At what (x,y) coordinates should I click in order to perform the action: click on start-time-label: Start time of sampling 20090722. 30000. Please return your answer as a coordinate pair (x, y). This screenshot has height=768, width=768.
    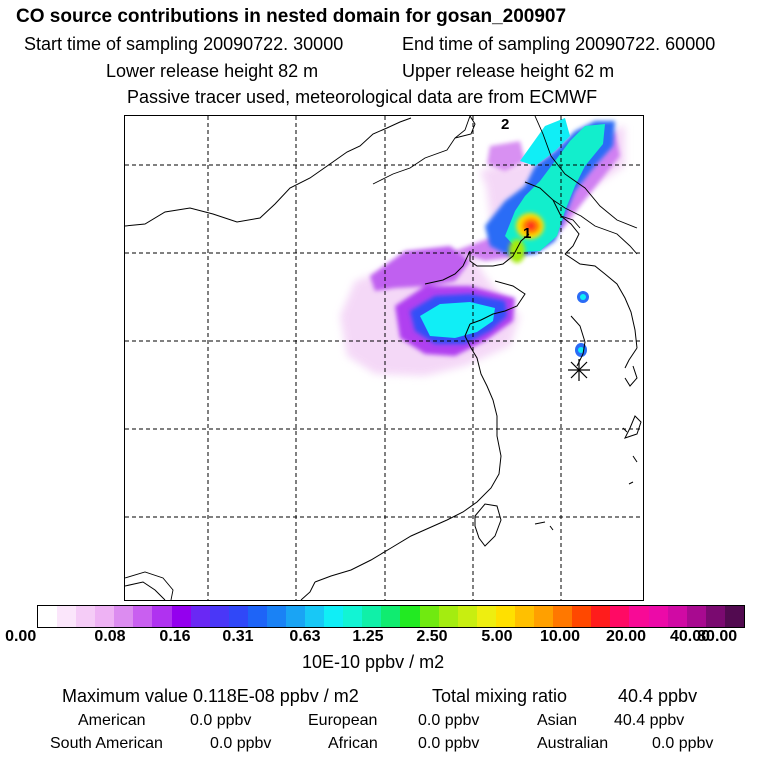
    Looking at the image, I should click on (184, 44).